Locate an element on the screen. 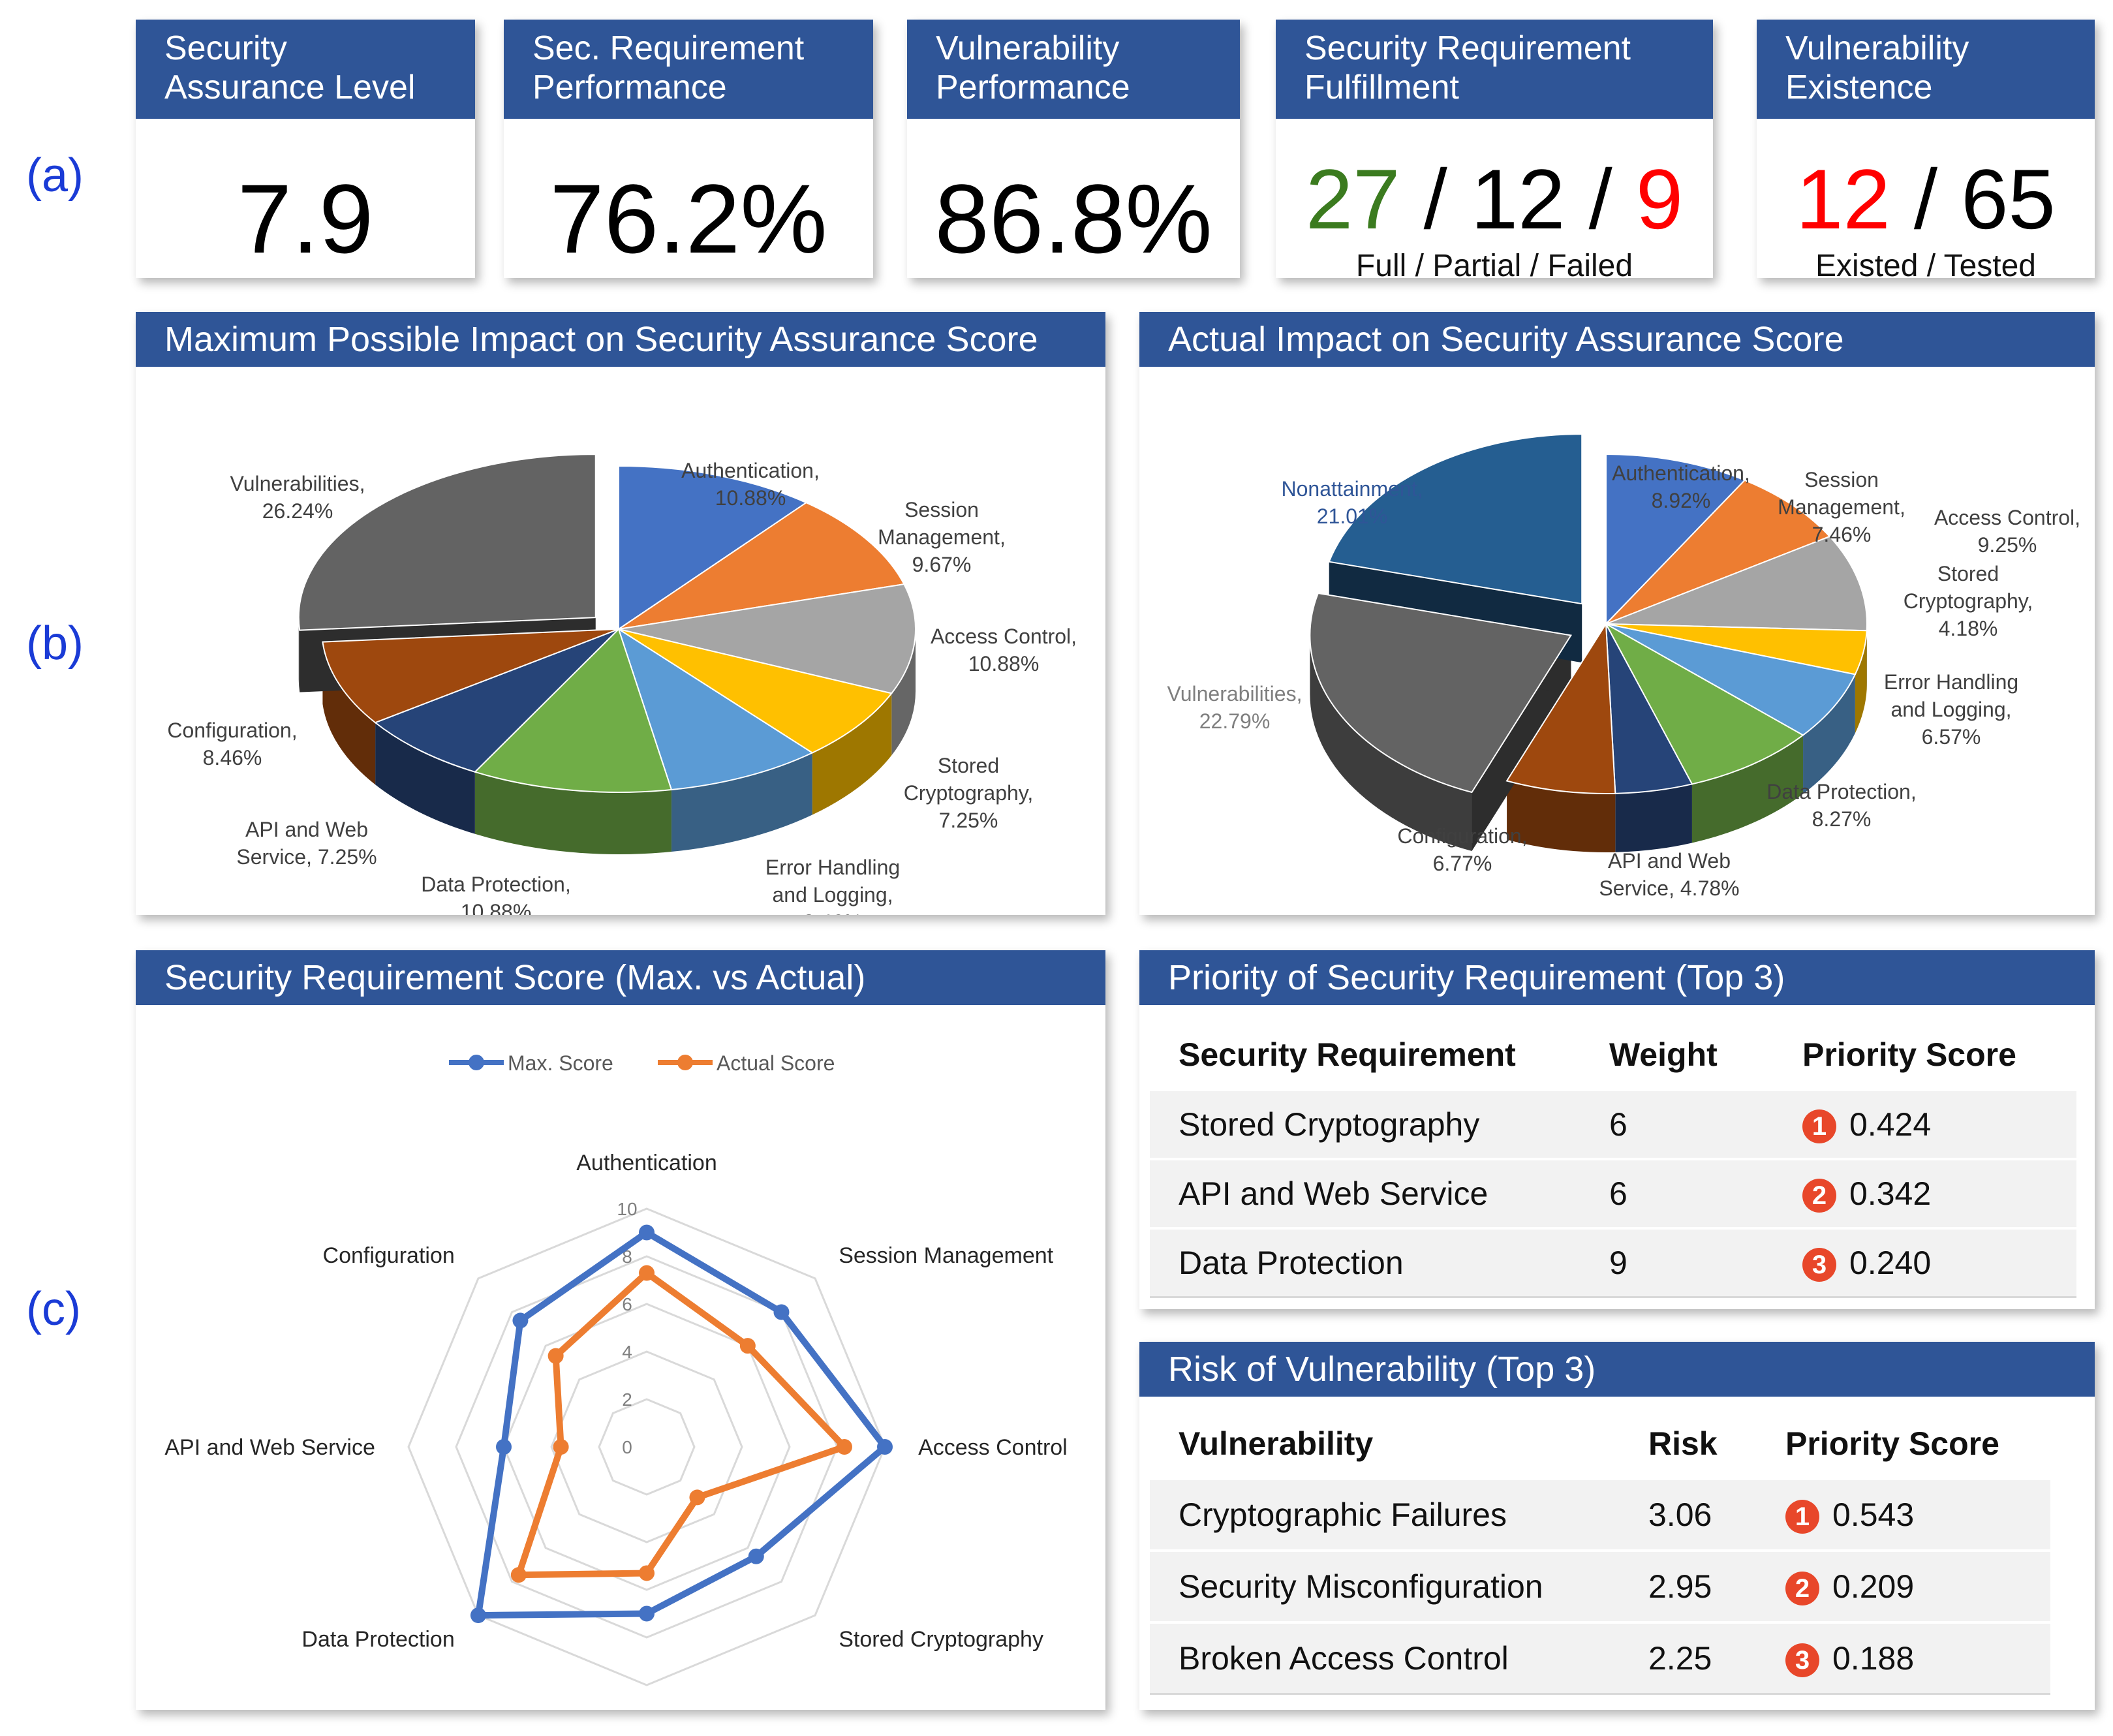 Image resolution: width=2113 pixels, height=1736 pixels. priority-score-cell: 2 0.209 is located at coordinates (1903, 1586).